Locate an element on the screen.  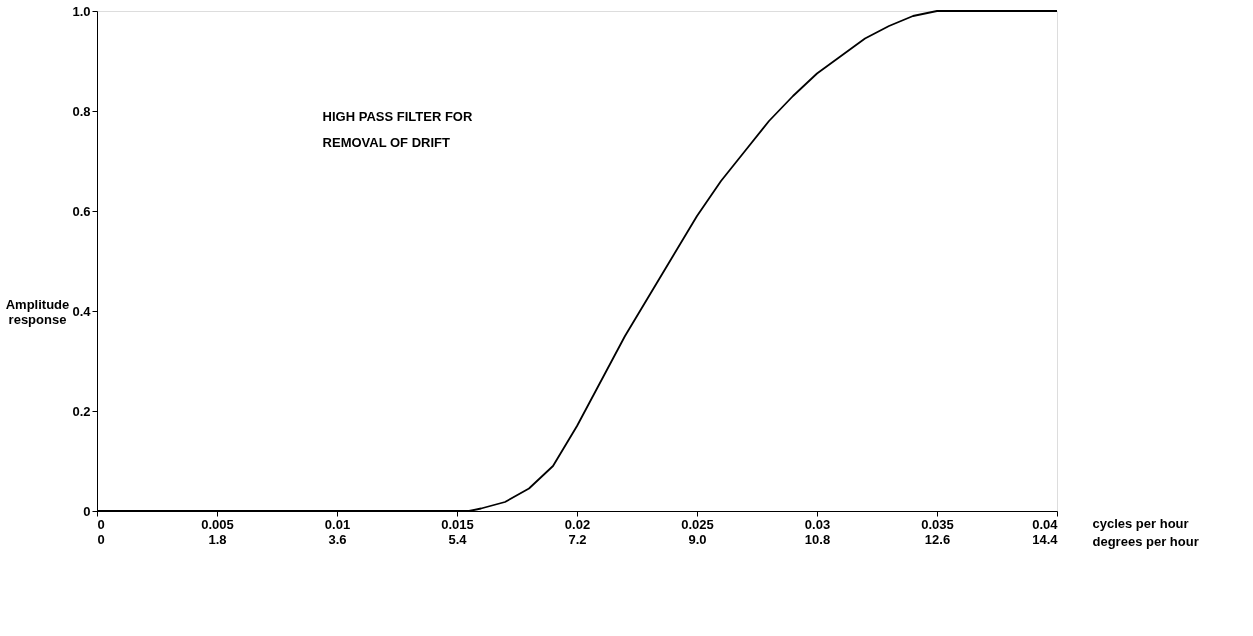
x-tick-label: 0.03 is located at coordinates (817, 524).